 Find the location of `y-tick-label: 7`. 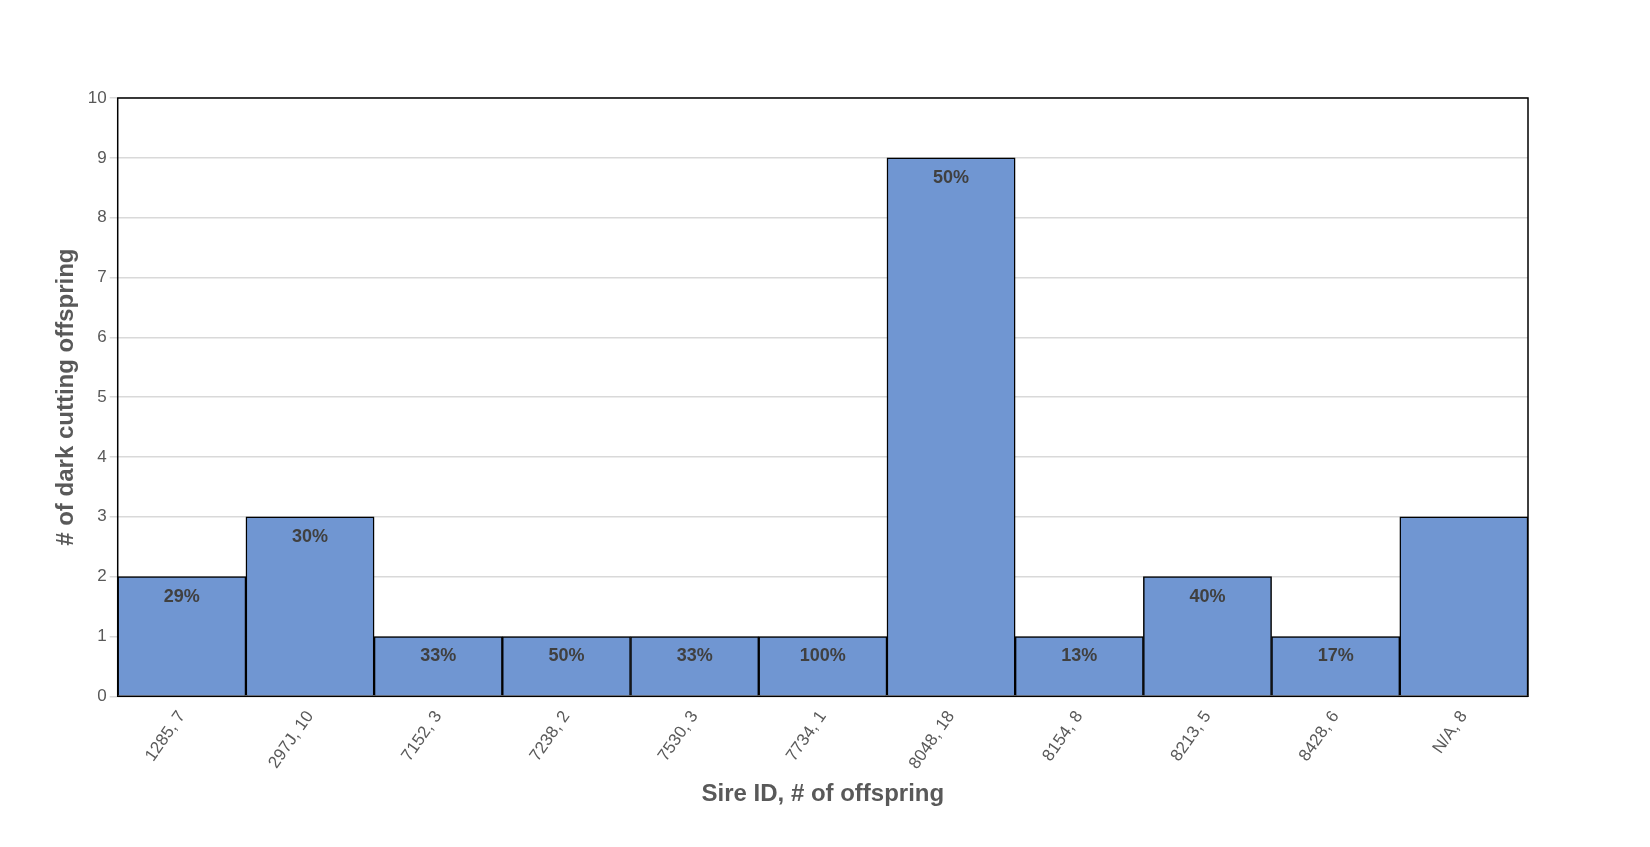

y-tick-label: 7 is located at coordinates (102, 277).